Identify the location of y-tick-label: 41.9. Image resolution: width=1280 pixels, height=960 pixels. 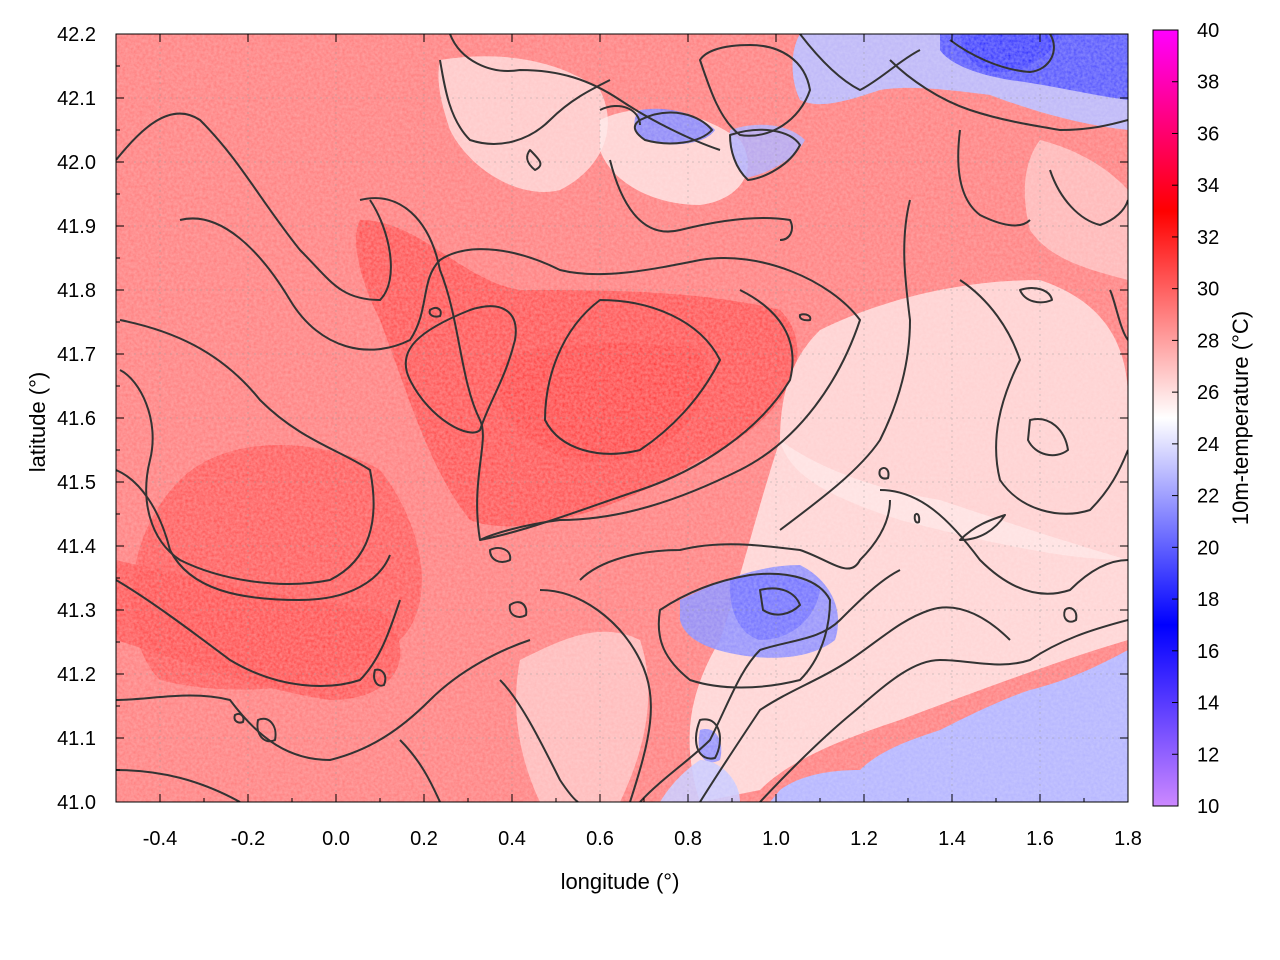
(76, 227).